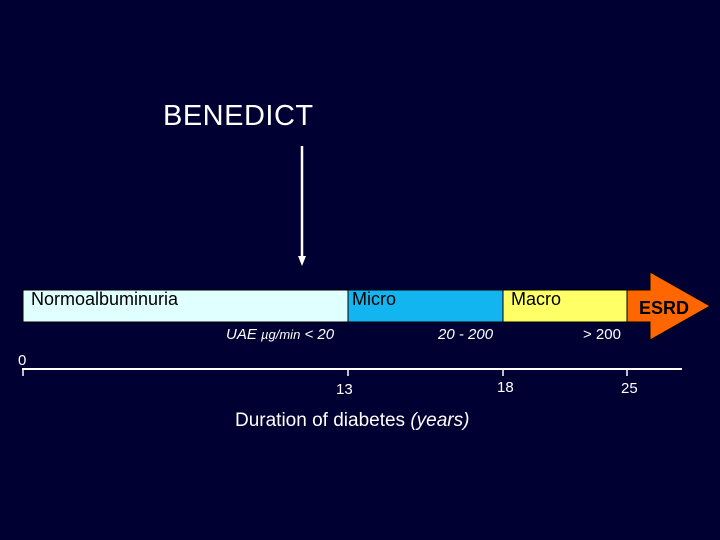 This screenshot has height=540, width=720. What do you see at coordinates (440, 420) in the screenshot?
I see `axis-title-unit: (years)` at bounding box center [440, 420].